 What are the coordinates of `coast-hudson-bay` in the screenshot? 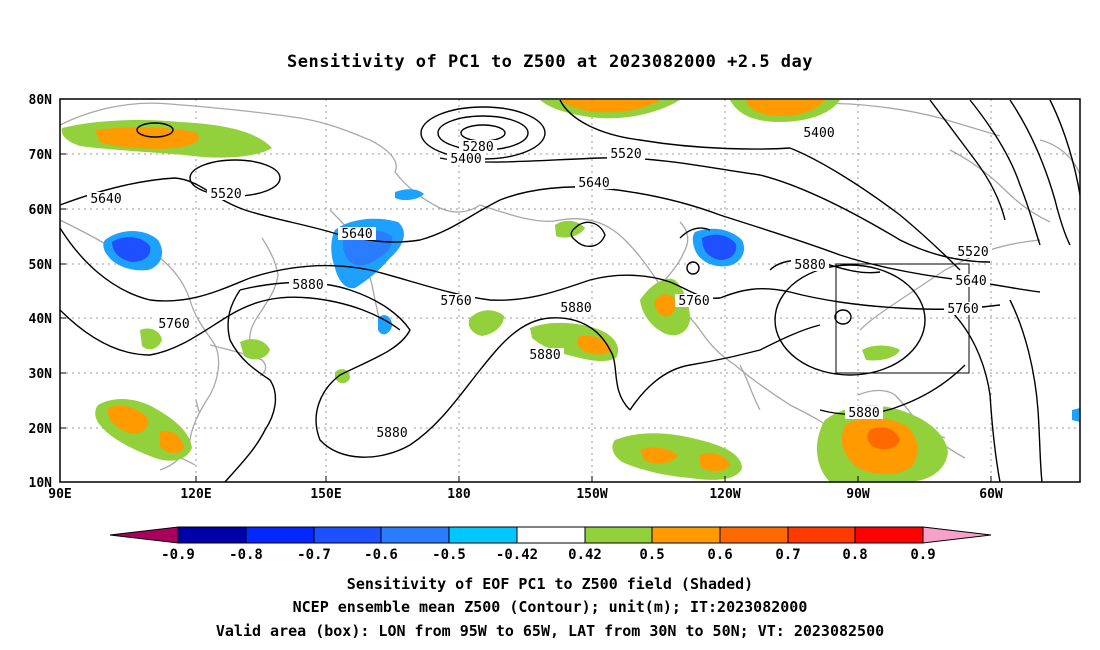 It's located at (1000, 186).